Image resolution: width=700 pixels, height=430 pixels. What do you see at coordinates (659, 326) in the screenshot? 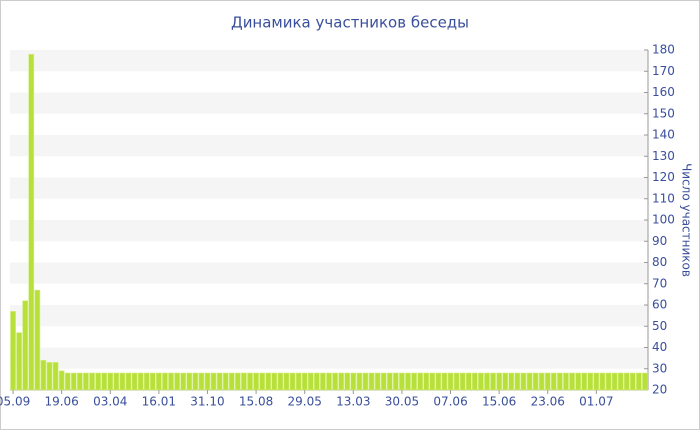
I see `y-tick-label: 50` at bounding box center [659, 326].